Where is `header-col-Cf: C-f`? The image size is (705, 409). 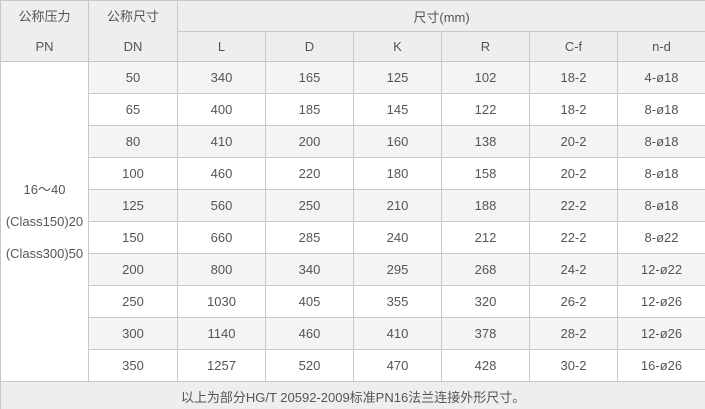 header-col-Cf: C-f is located at coordinates (573, 46).